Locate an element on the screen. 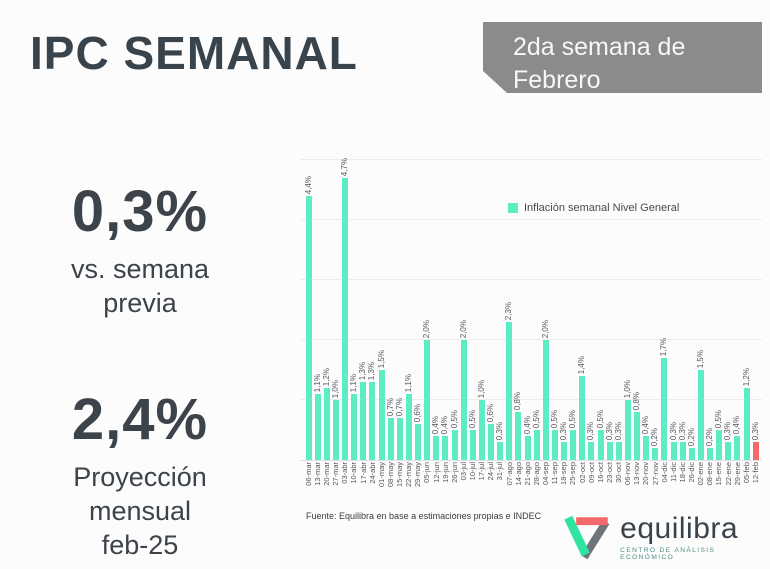 The image size is (770, 569). x-tick: 04-dic is located at coordinates (664, 472).